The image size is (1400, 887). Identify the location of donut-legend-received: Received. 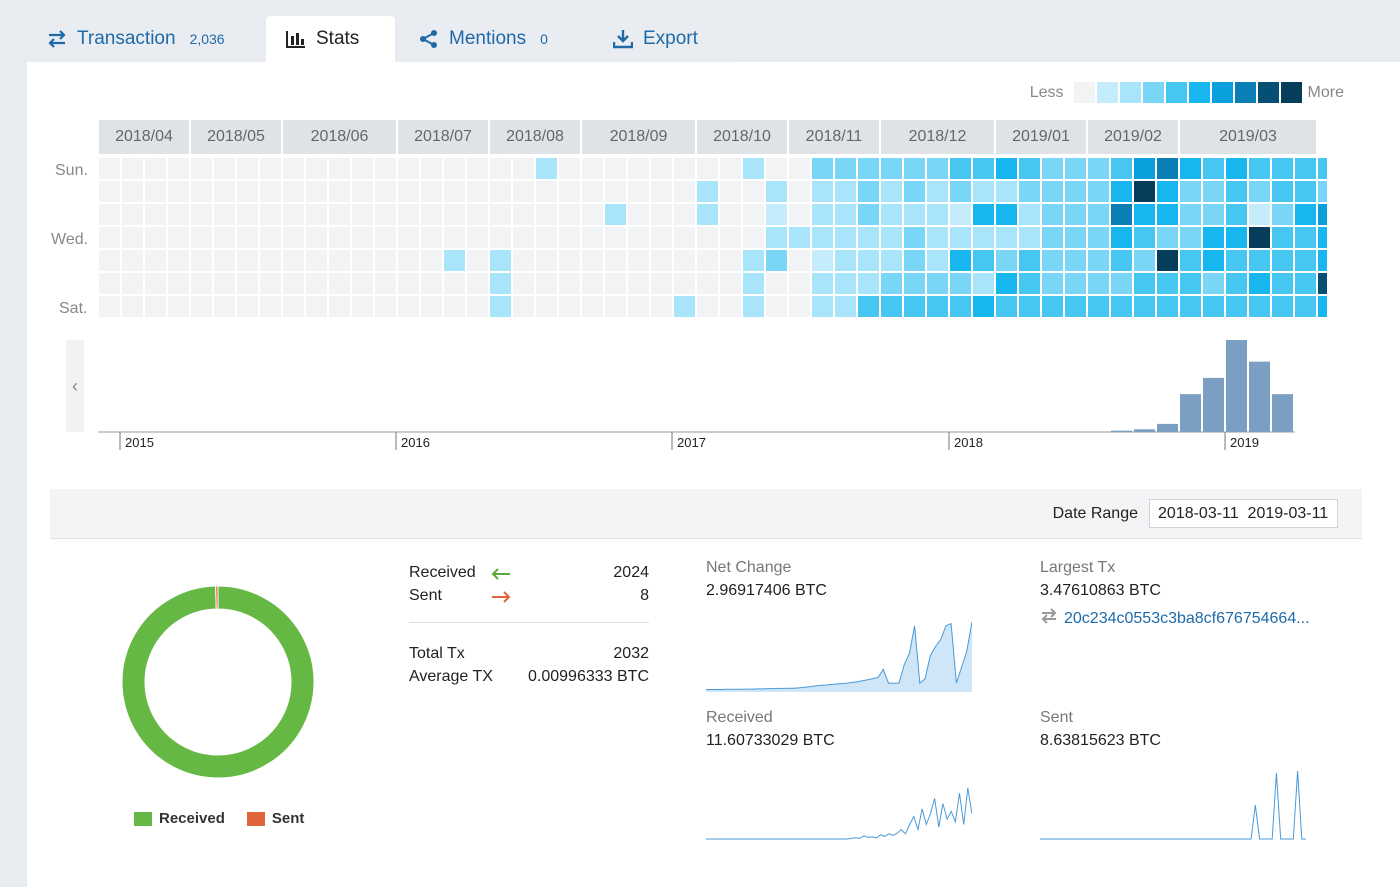
(179, 818).